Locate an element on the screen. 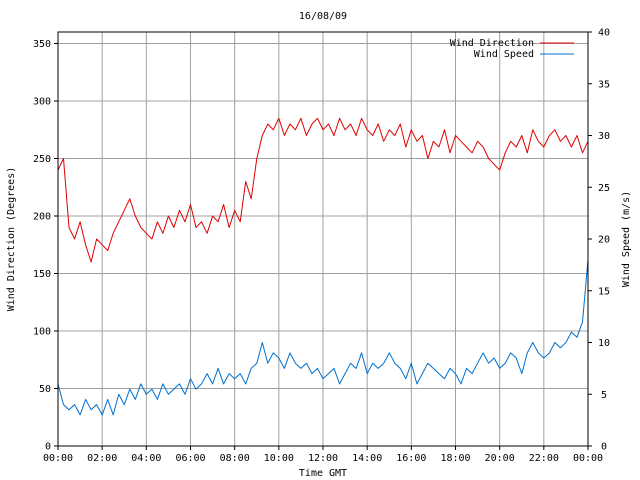 The image size is (640, 480). legend-label-wind-direction: Wind Direction is located at coordinates (492, 43).